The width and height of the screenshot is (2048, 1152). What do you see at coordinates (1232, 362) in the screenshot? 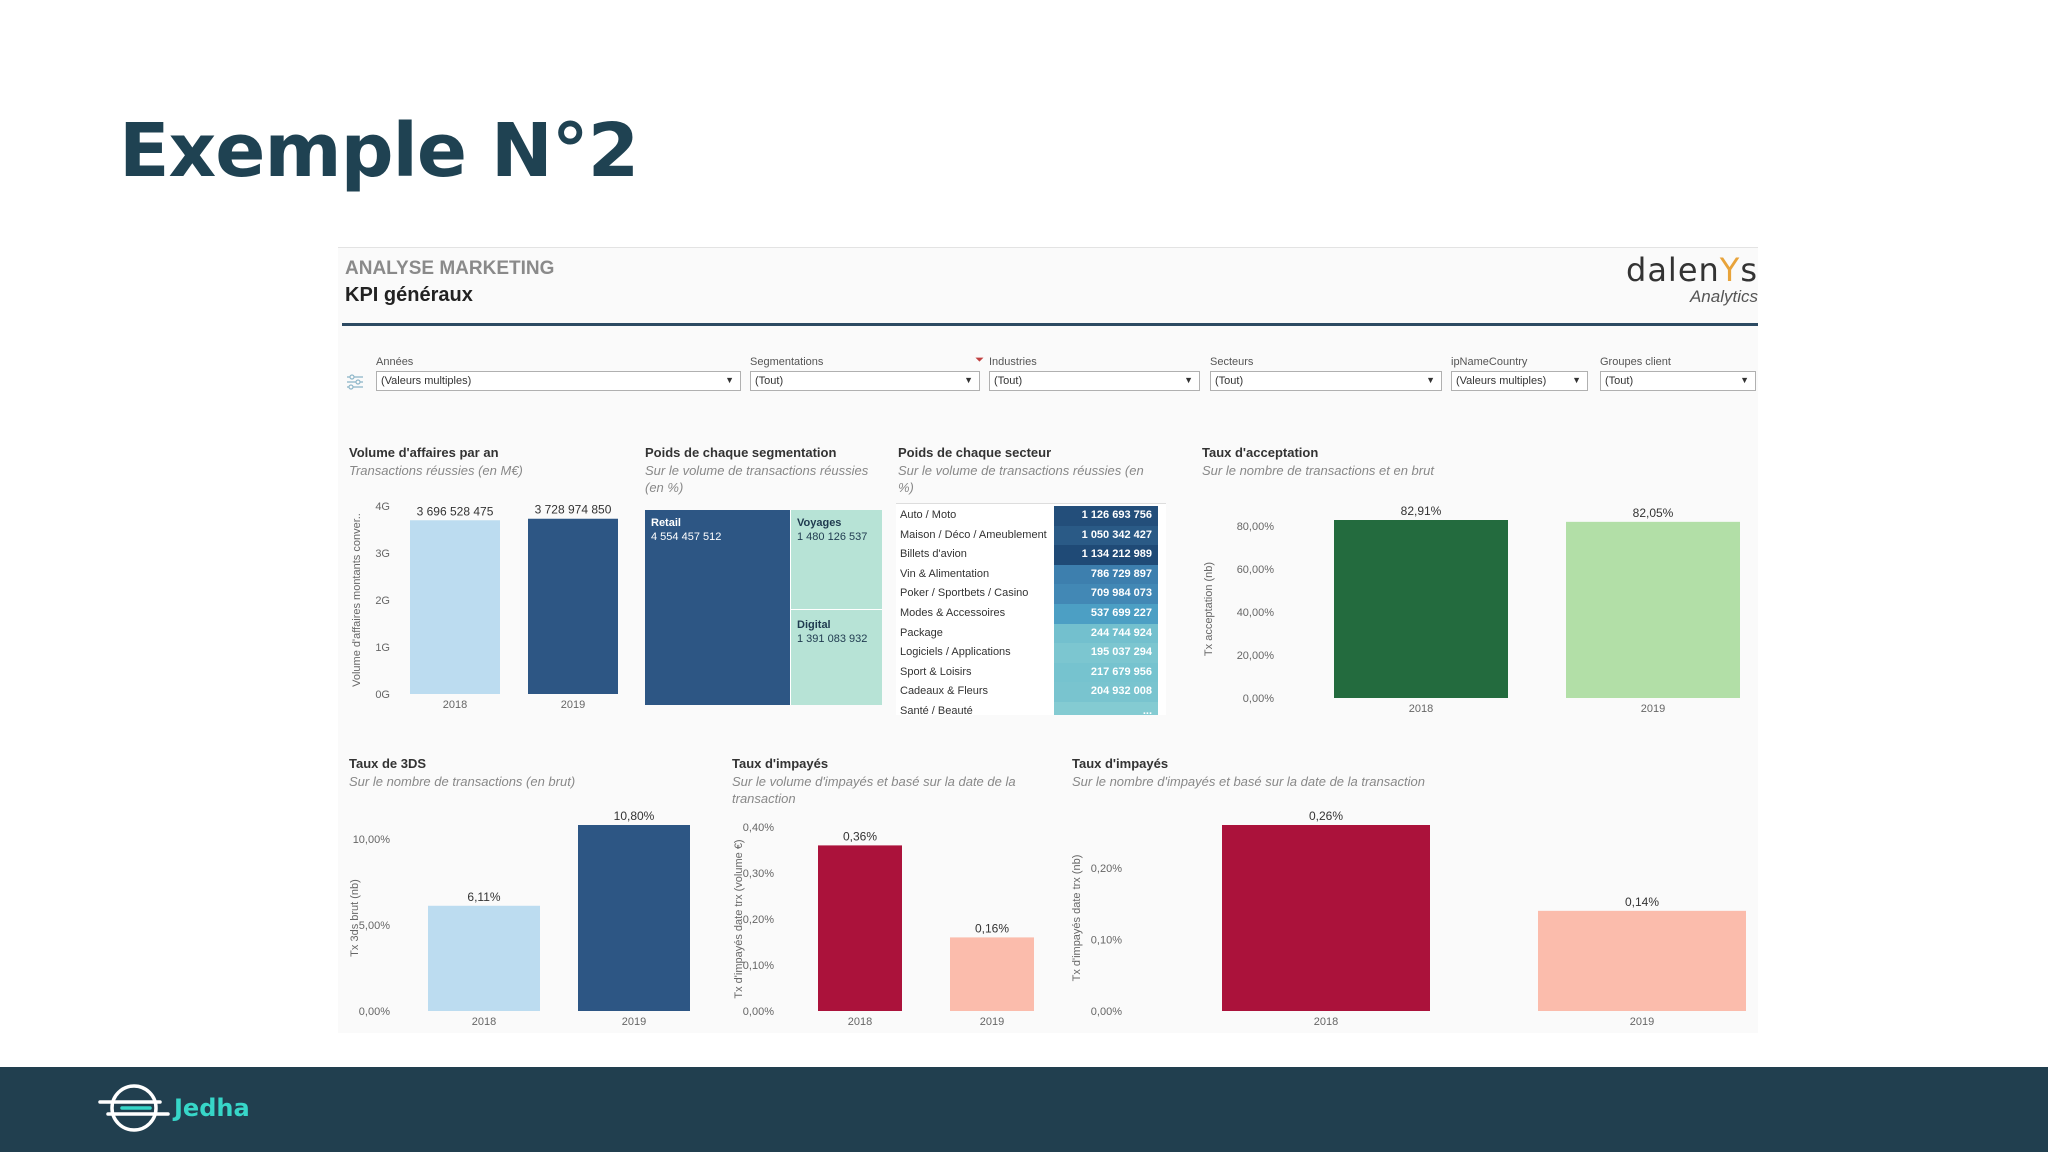
I see `filter-label: Secteurs` at bounding box center [1232, 362].